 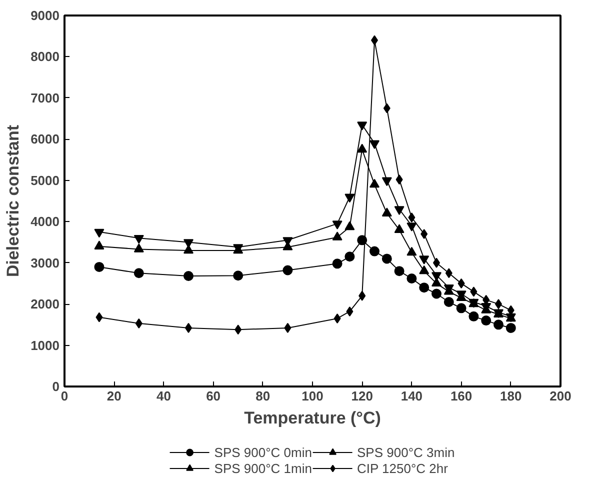 What do you see at coordinates (263, 452) in the screenshot?
I see `legend-label: SPS 900°C 0min` at bounding box center [263, 452].